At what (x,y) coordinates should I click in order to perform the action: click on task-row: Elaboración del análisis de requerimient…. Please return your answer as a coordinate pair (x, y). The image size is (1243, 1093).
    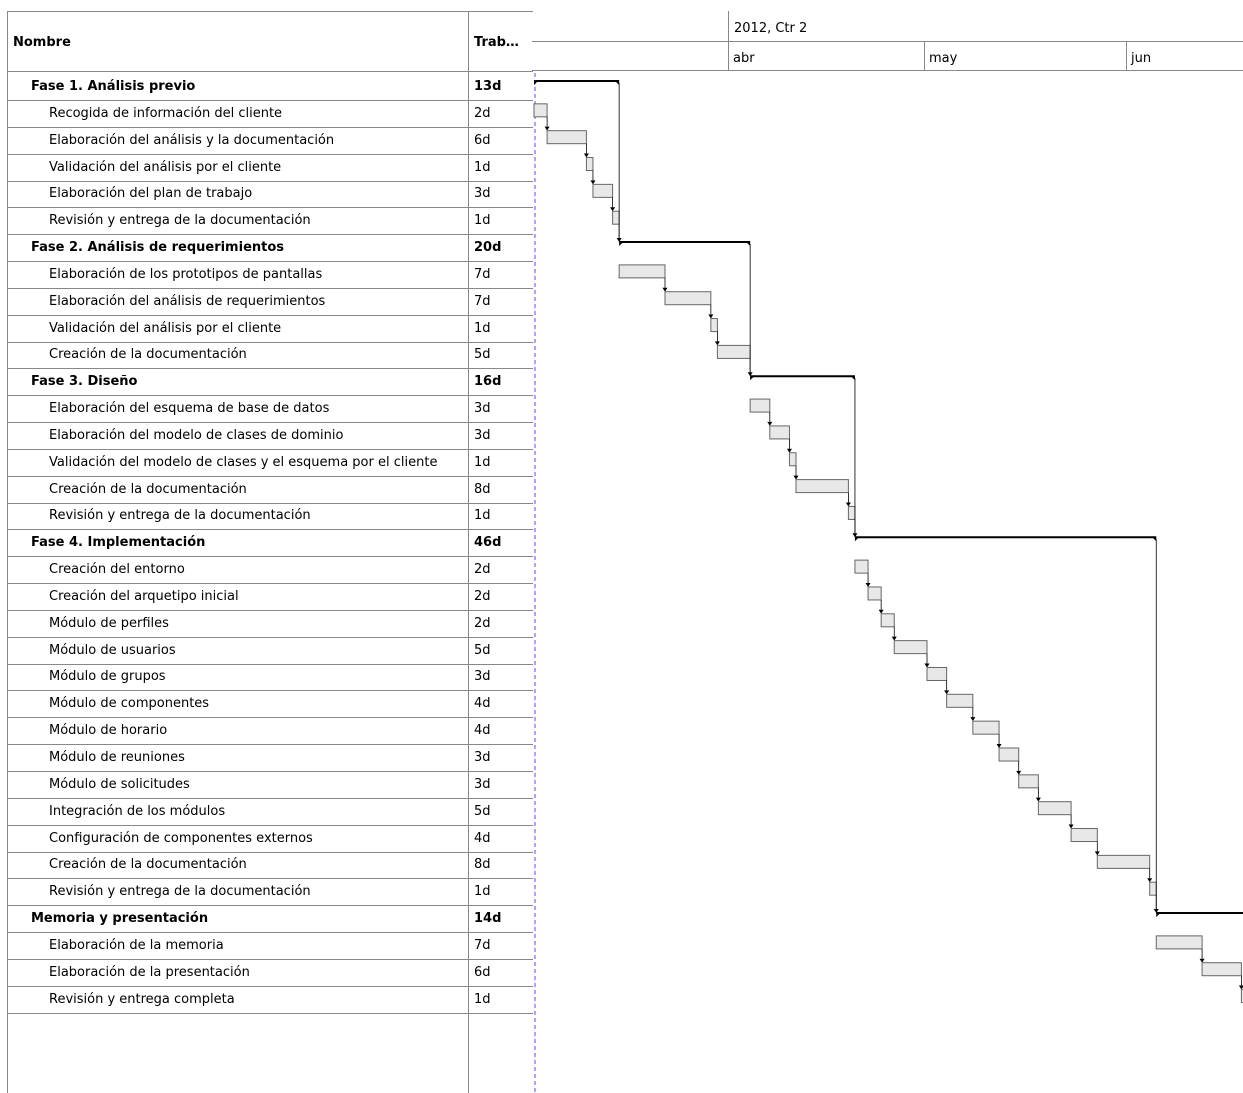
    Looking at the image, I should click on (270, 302).